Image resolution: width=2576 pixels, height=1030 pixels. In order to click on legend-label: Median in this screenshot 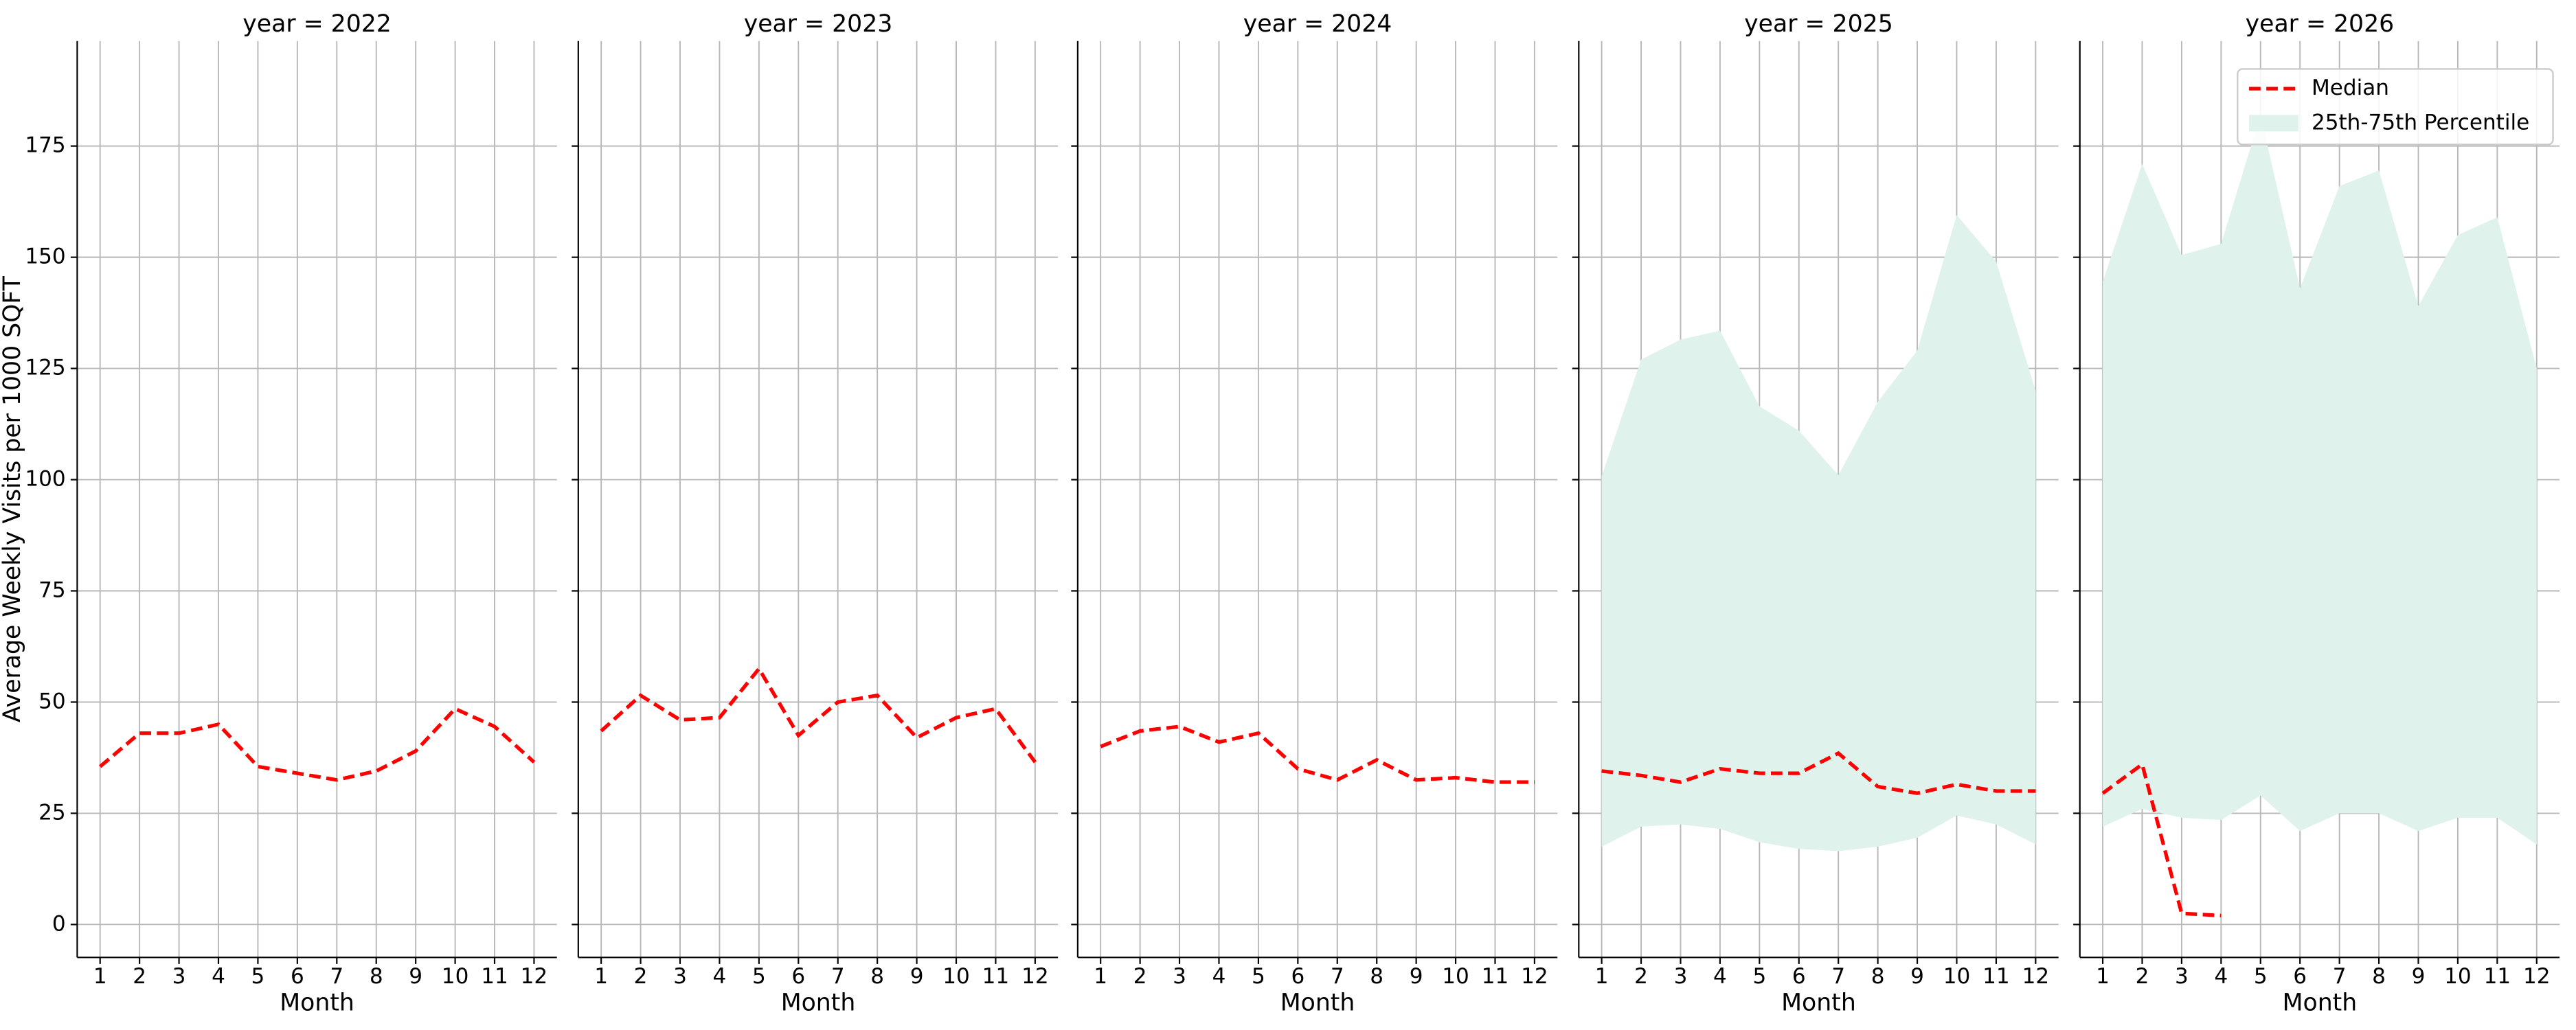, I will do `click(2350, 88)`.